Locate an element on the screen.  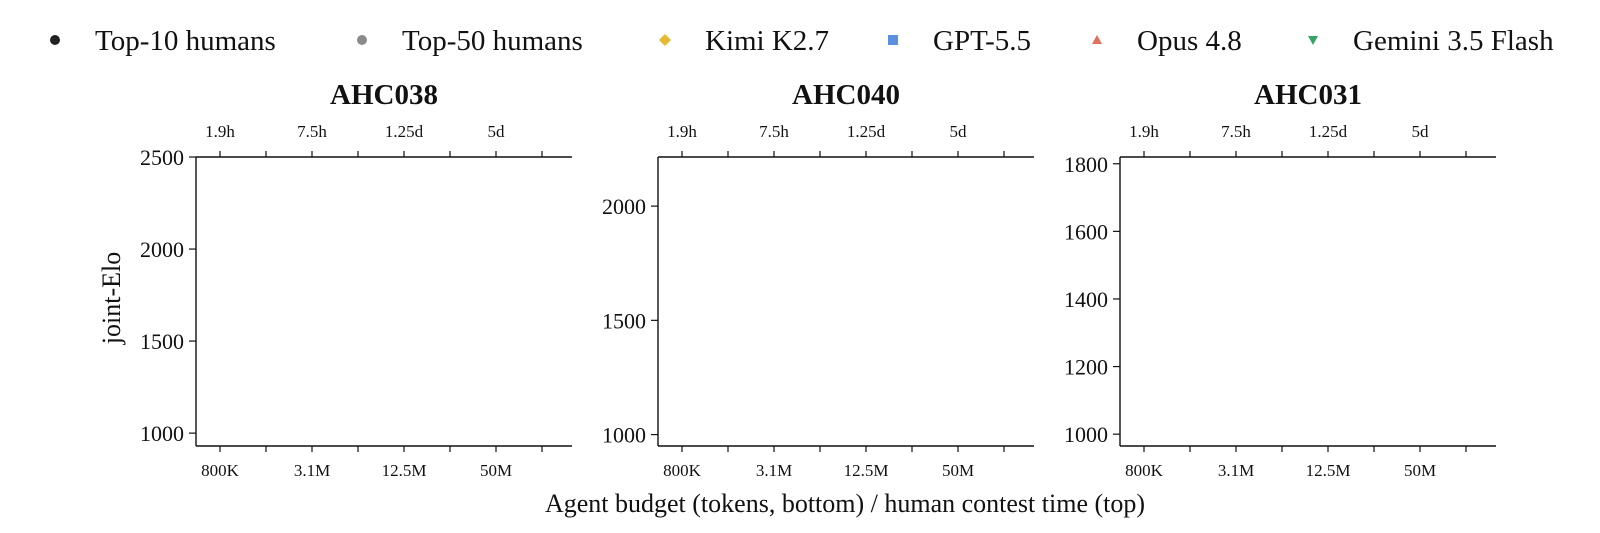
legend-label-5: Gemini 3.5 Flash is located at coordinates (1453, 41).